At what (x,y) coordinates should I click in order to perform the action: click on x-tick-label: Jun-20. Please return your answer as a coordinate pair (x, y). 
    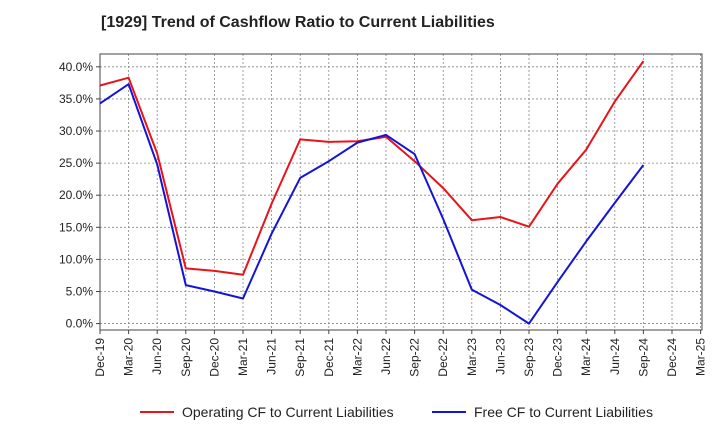
    Looking at the image, I should click on (157, 356).